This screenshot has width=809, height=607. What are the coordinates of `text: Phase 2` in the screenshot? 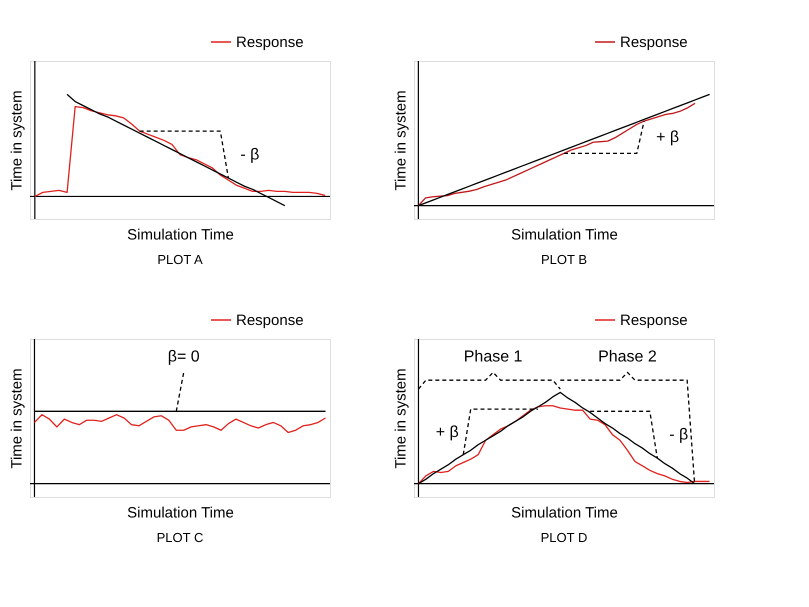 It's located at (627, 357).